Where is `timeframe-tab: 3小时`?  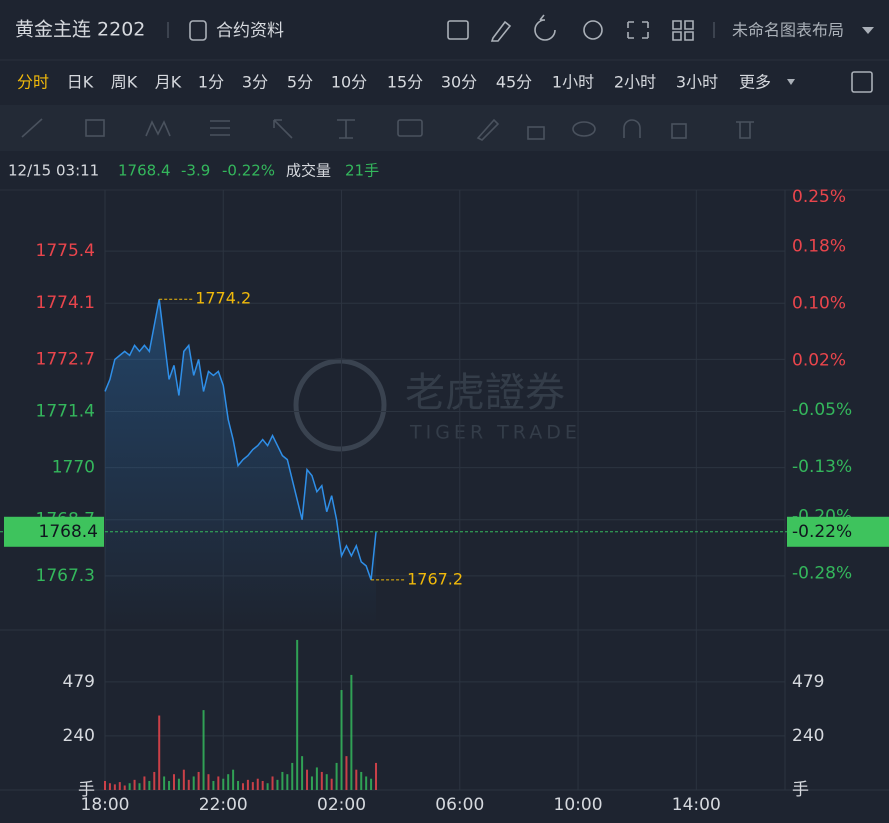 timeframe-tab: 3小时 is located at coordinates (697, 82).